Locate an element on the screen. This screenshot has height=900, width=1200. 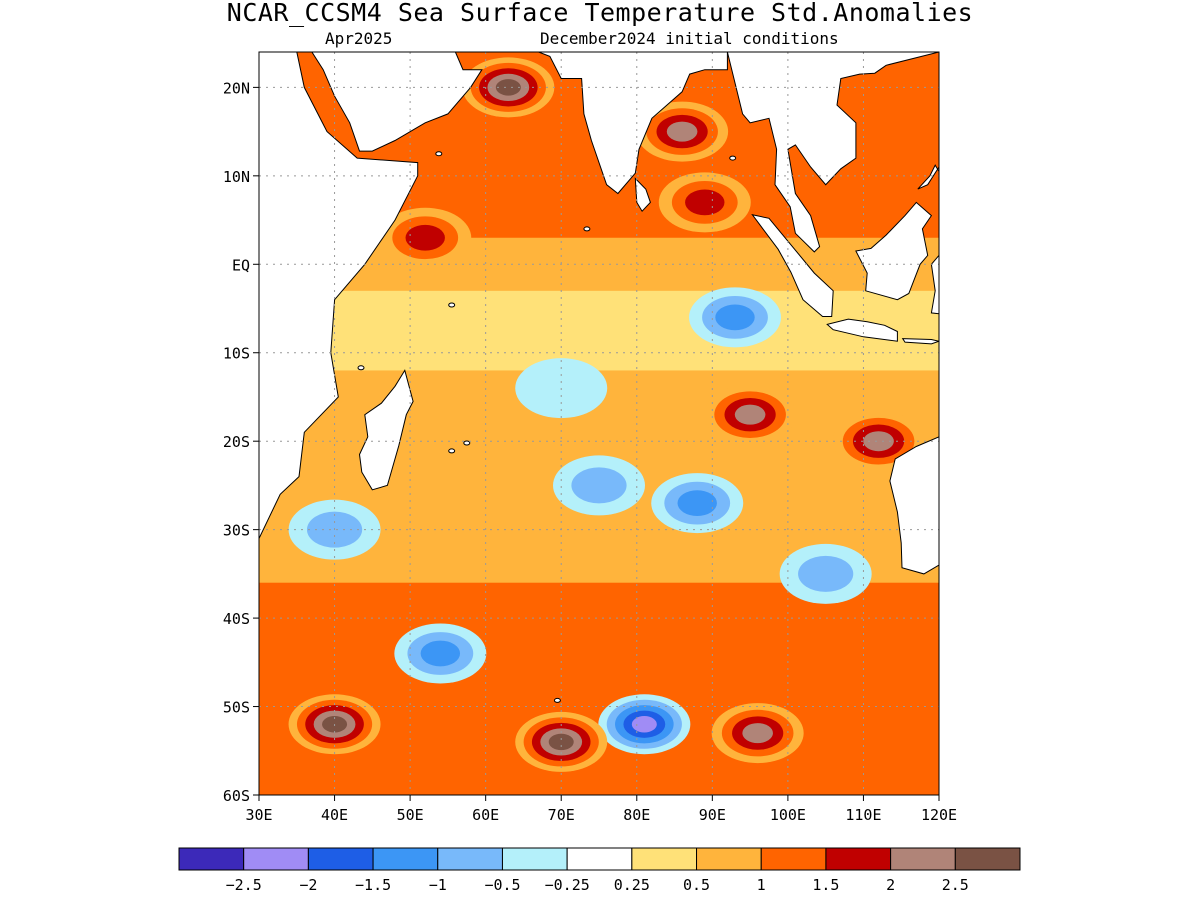
colorbar-label: −1.5 is located at coordinates (373, 885).